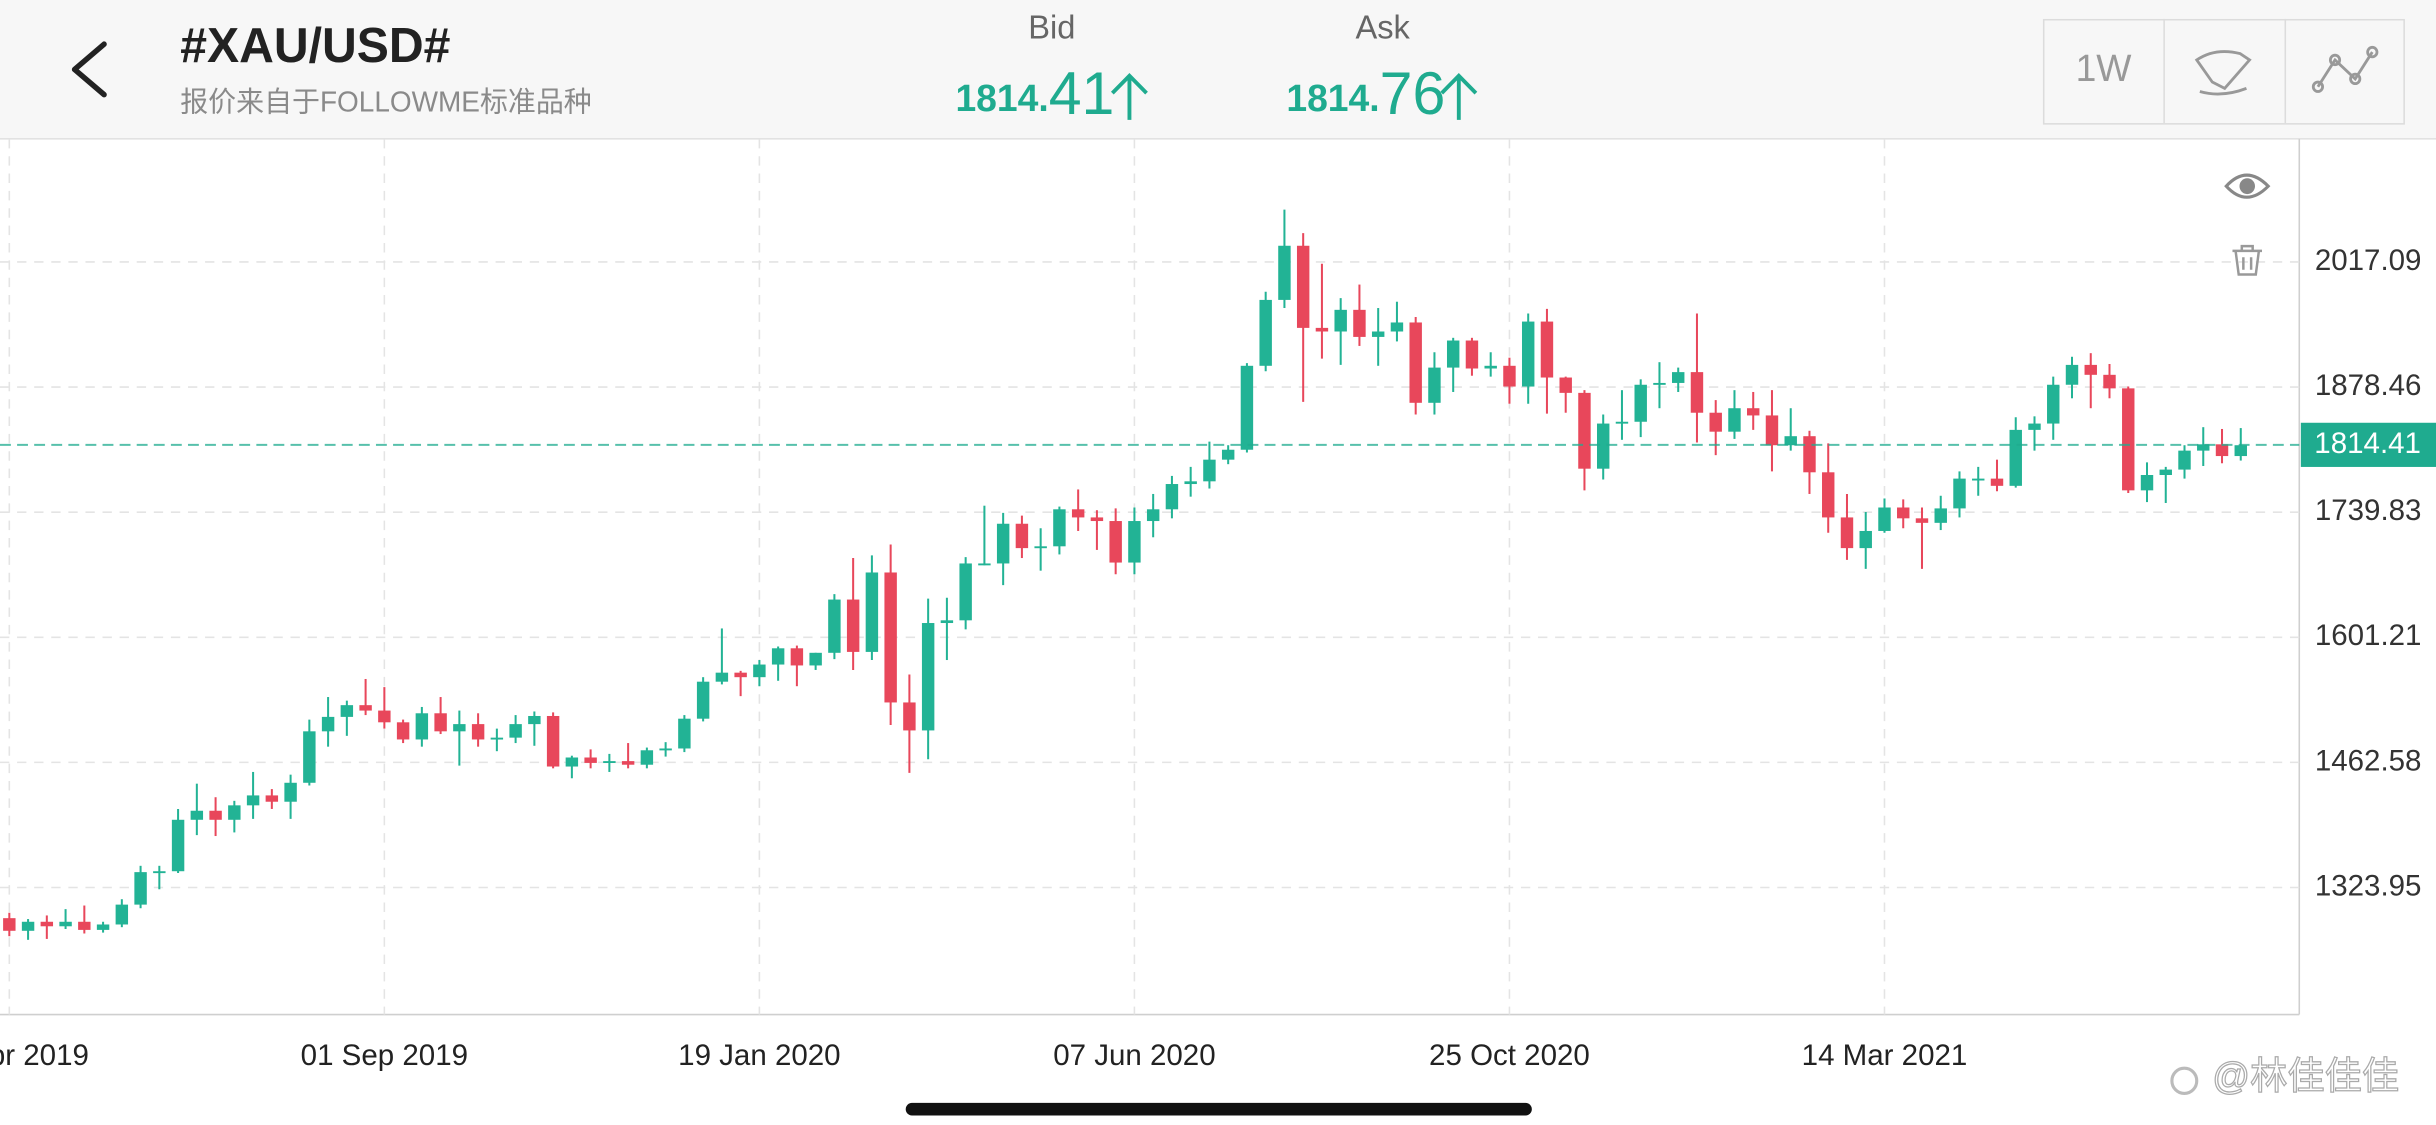 This screenshot has width=2436, height=1125. Describe the element at coordinates (384, 1055) in the screenshot. I see `x-tick-label: 01 Sep 2019` at that location.